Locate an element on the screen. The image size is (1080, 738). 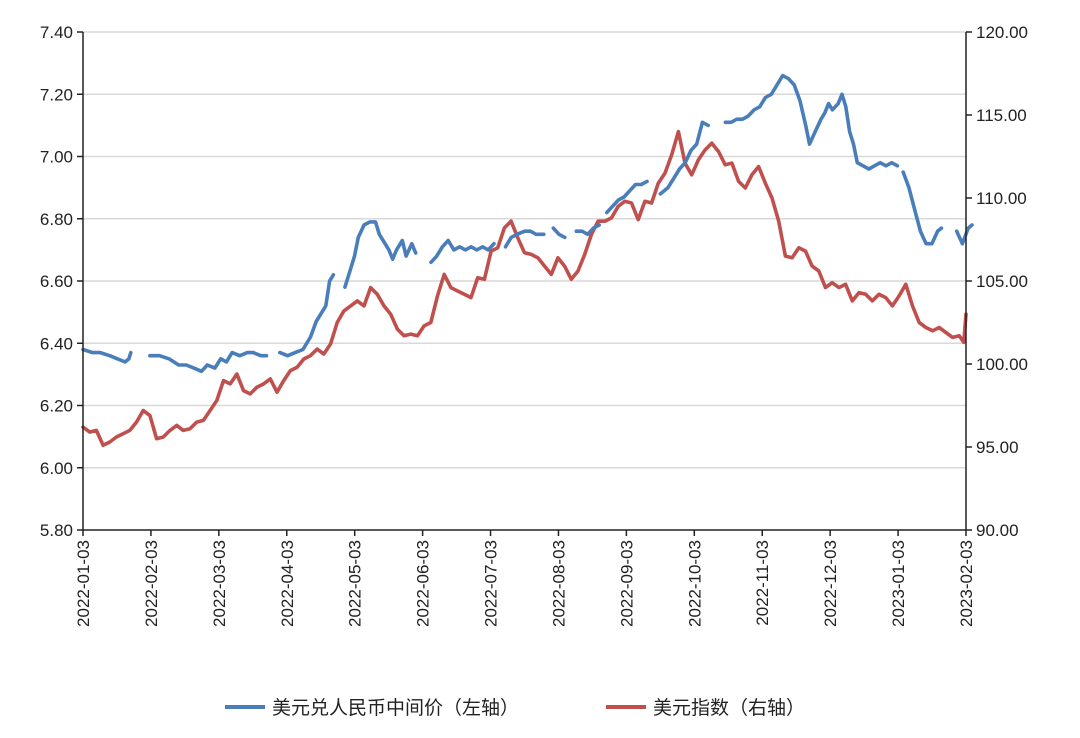
legend-label-dxy: 美元指数（右轴） is located at coordinates (729, 708).